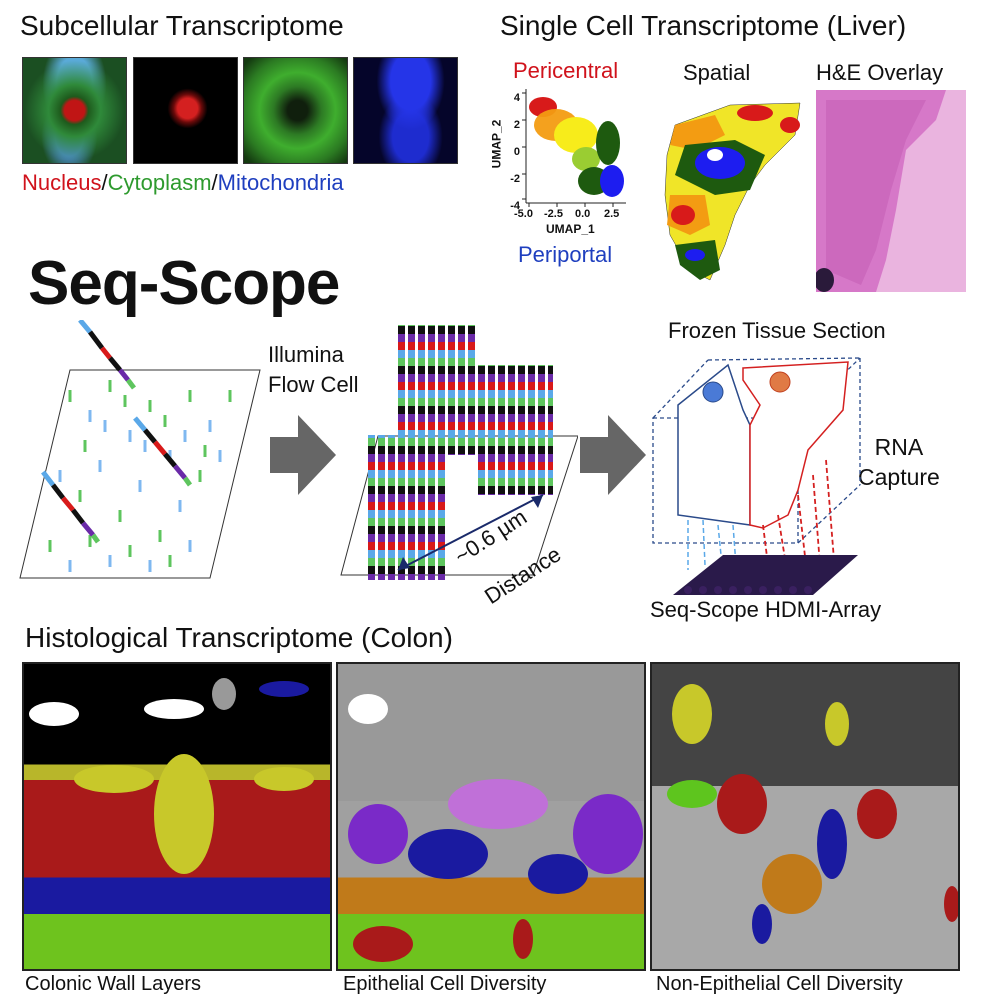 This screenshot has height=996, width=996. Describe the element at coordinates (880, 72) in the screenshot. I see `he-overlay-label: H&E Overlay` at that location.